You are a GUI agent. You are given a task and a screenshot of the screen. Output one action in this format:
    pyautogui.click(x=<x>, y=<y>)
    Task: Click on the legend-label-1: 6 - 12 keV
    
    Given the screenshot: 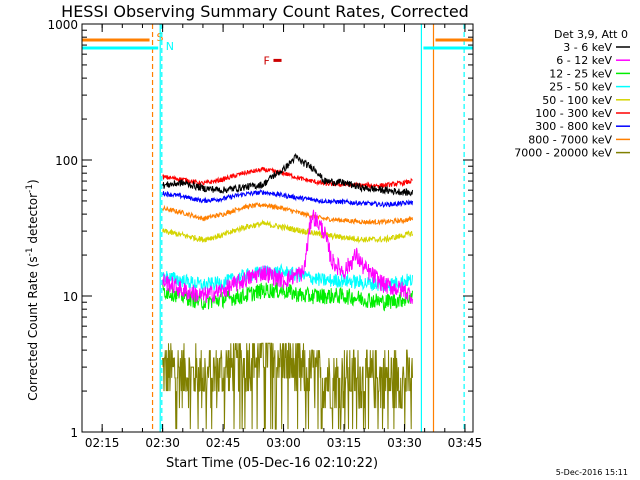 What is the action you would take?
    pyautogui.click(x=584, y=60)
    